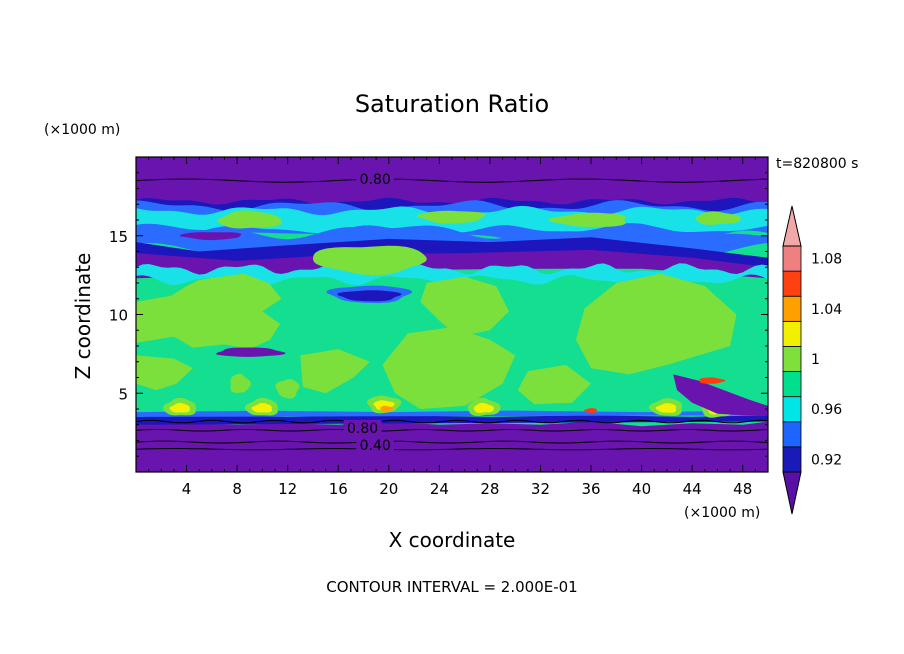 This screenshot has height=654, width=904. I want to click on boundary-blue-strip, so click(452, 413).